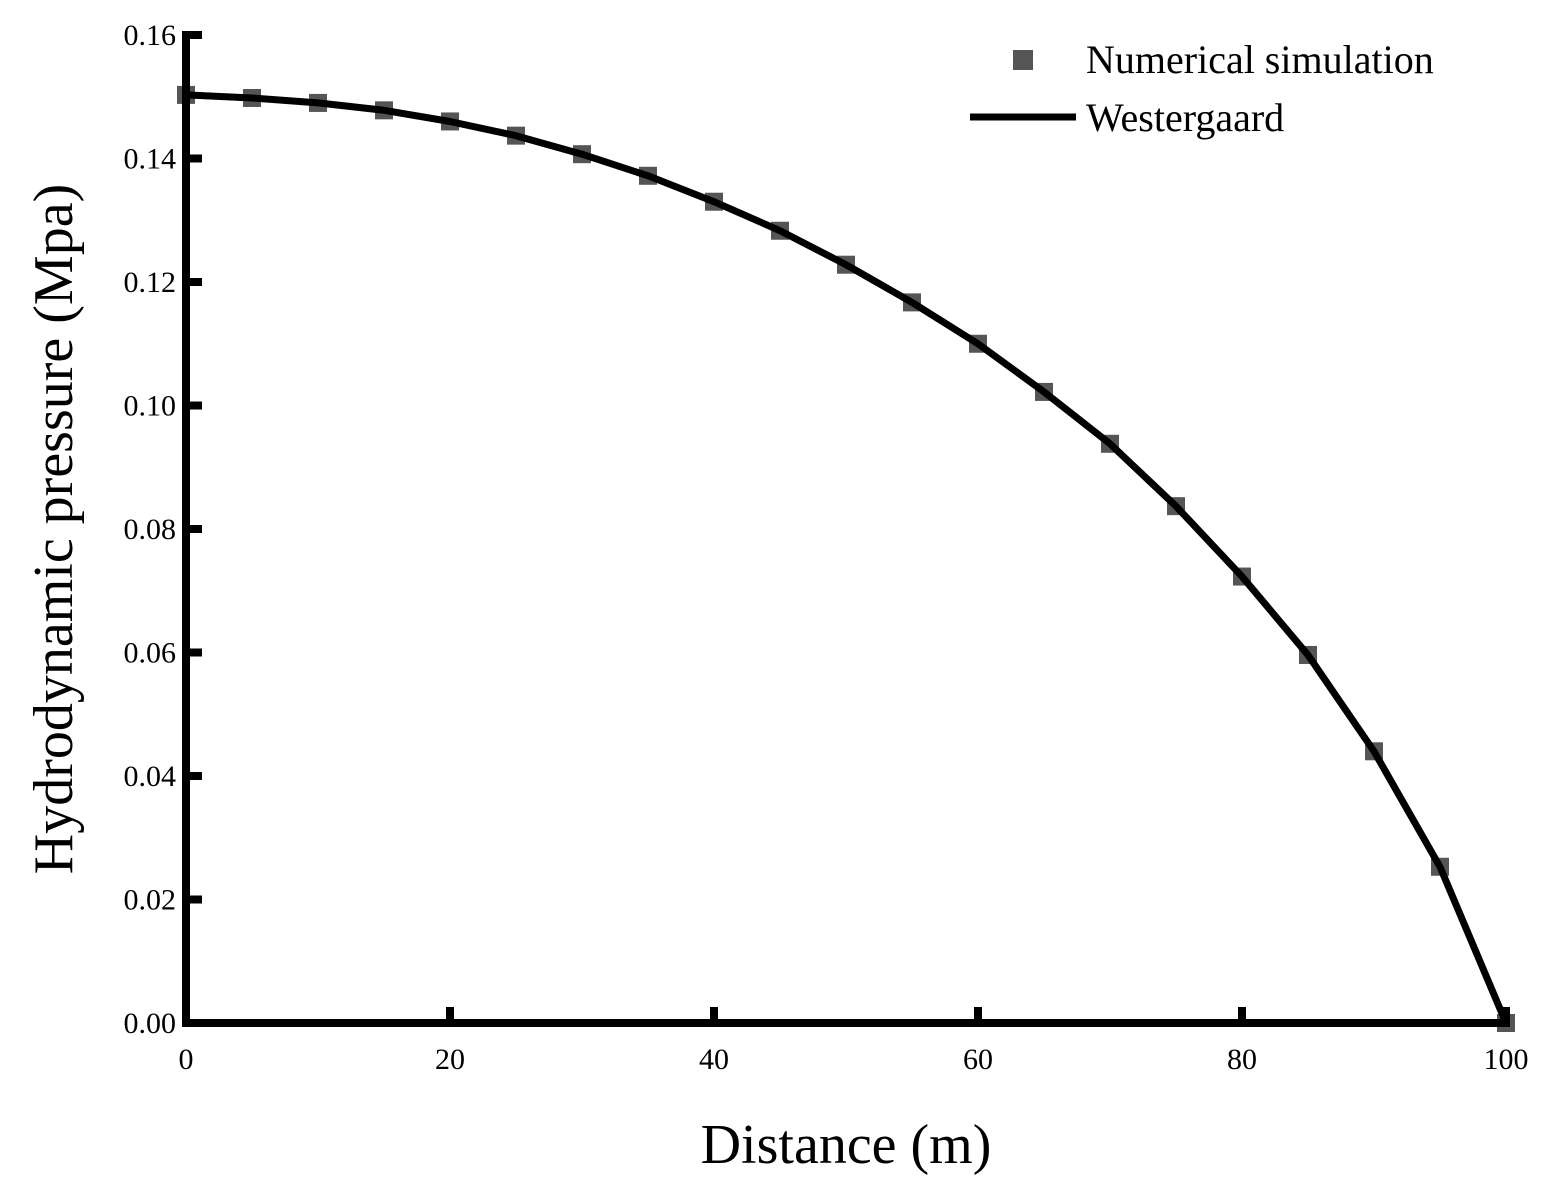 This screenshot has width=1566, height=1191. What do you see at coordinates (150, 653) in the screenshot?
I see `y-tick-label: 0.06` at bounding box center [150, 653].